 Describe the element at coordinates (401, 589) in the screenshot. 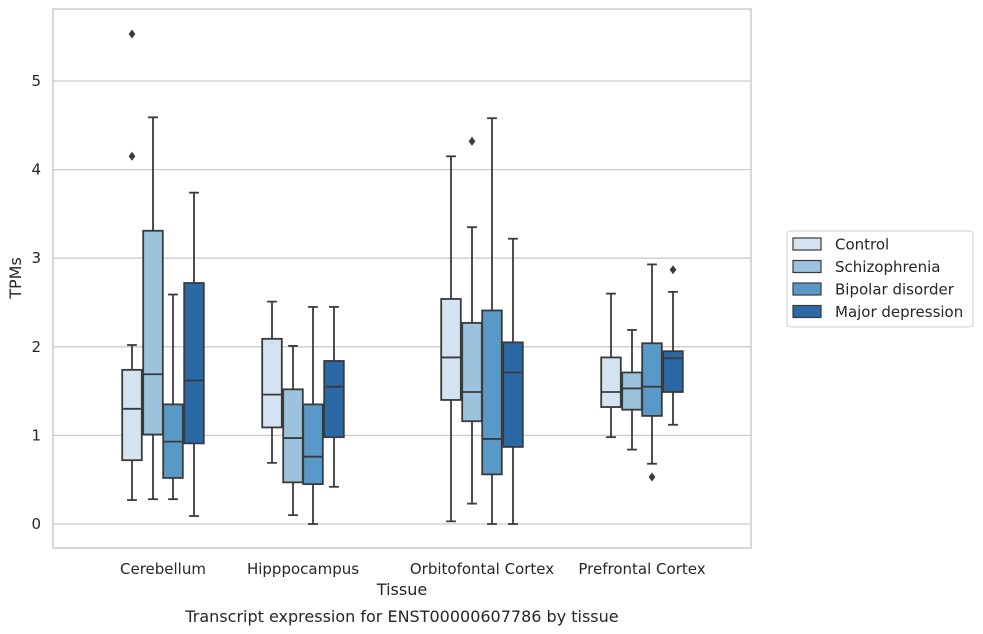

I see `x-axis-label: Tissue` at that location.